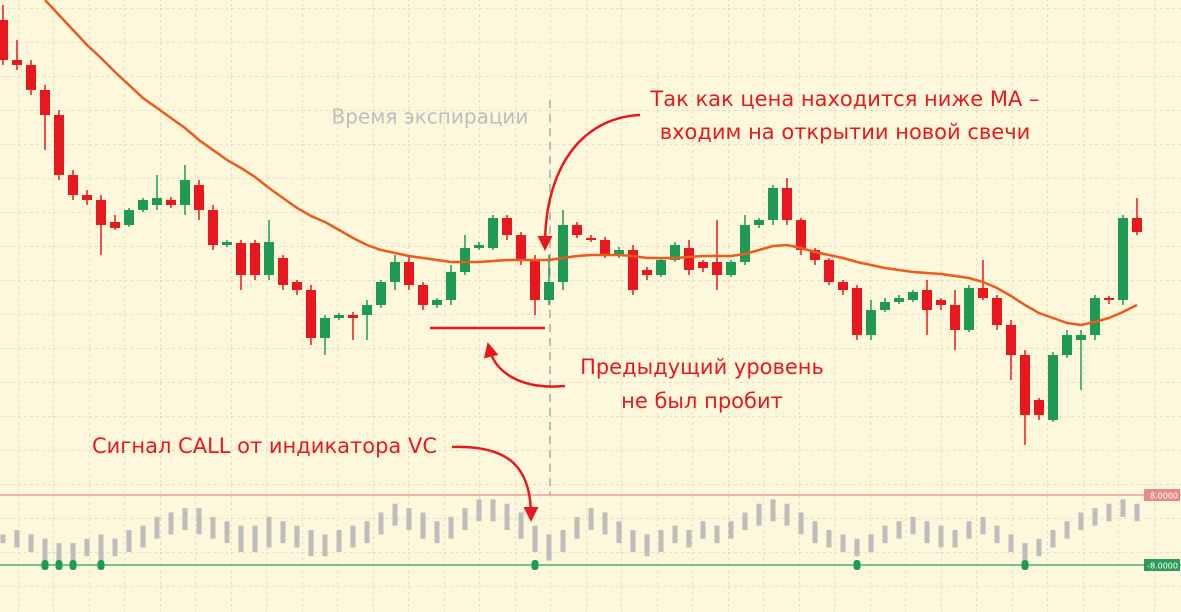 The height and width of the screenshot is (612, 1181). I want to click on arrow, so click(495, 483).